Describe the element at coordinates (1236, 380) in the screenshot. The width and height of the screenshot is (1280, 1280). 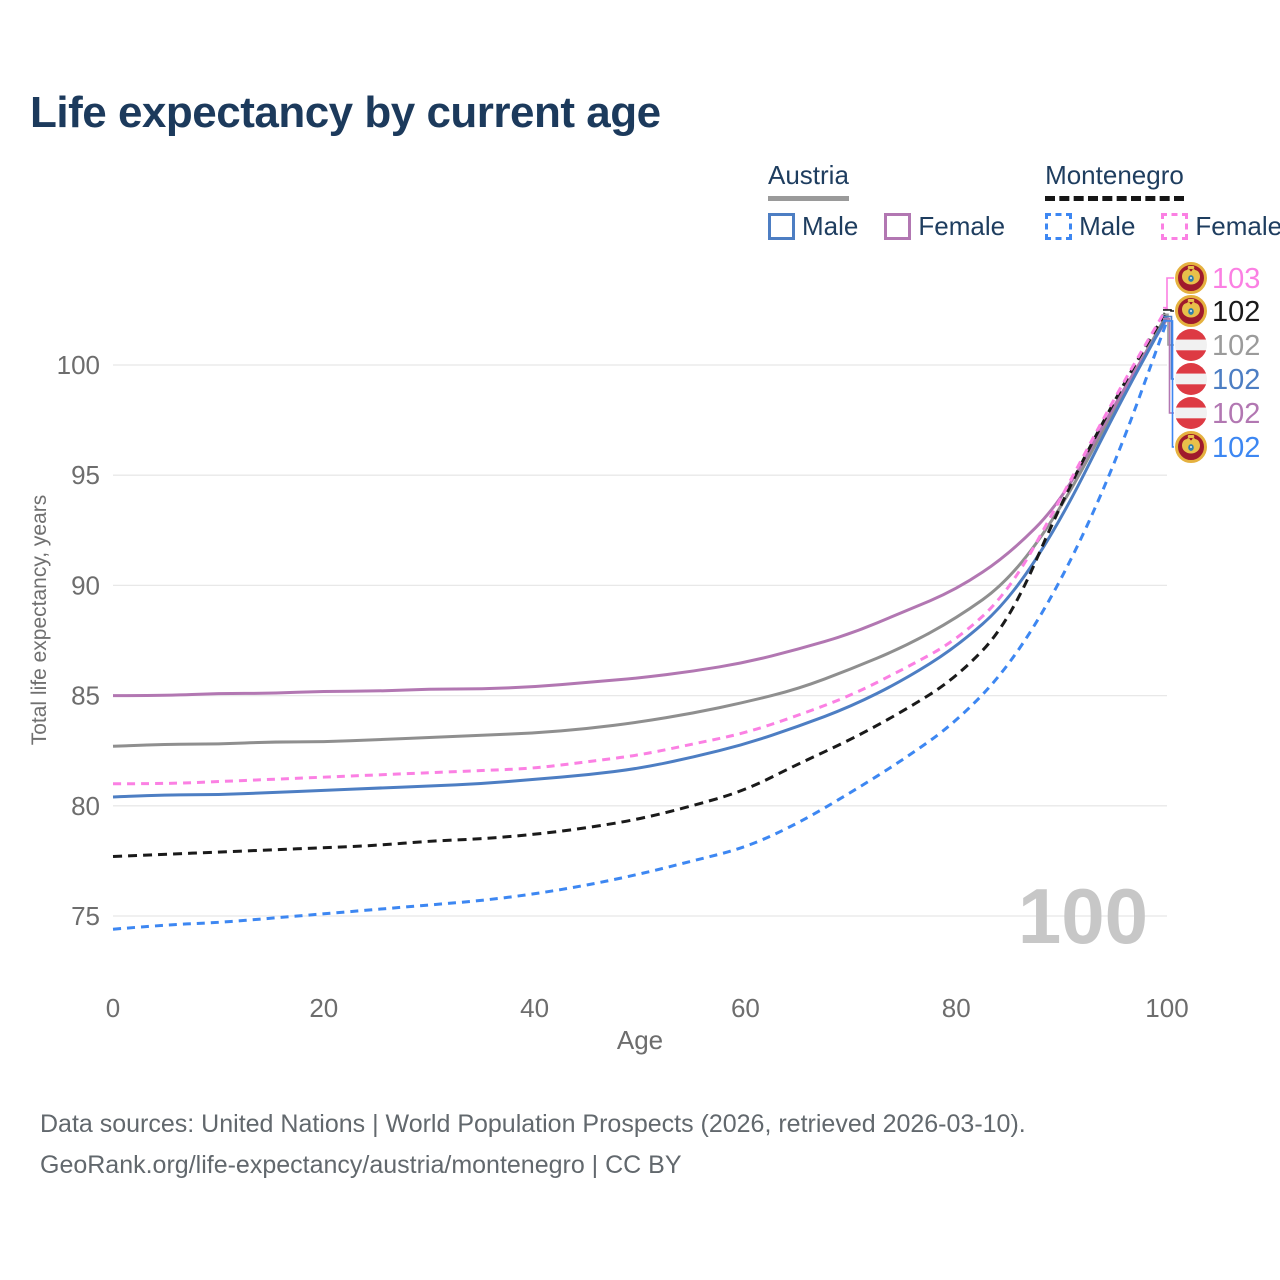
I see `end-label-value-austria-male: 102` at that location.